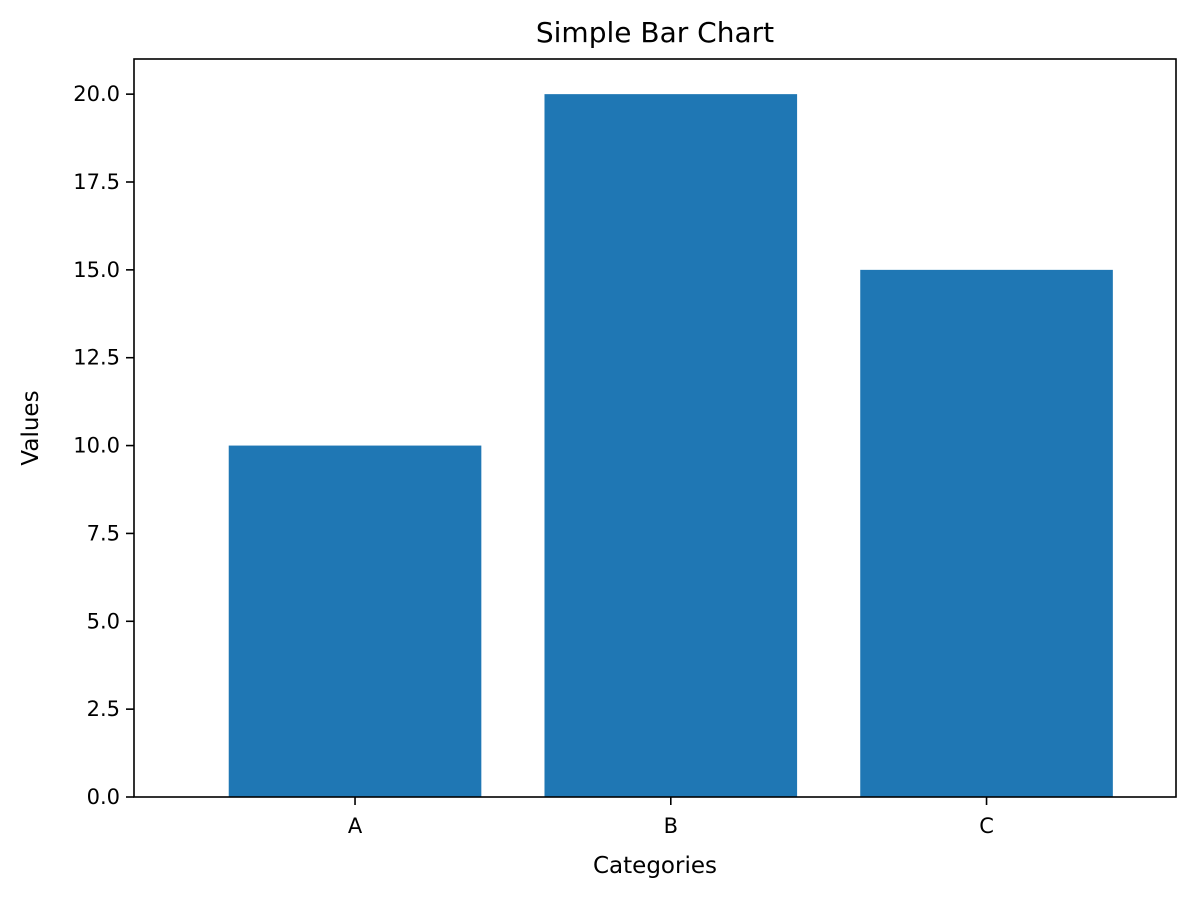 This screenshot has width=1194, height=898. Describe the element at coordinates (96, 94) in the screenshot. I see `y-tick-label: 20.0` at that location.